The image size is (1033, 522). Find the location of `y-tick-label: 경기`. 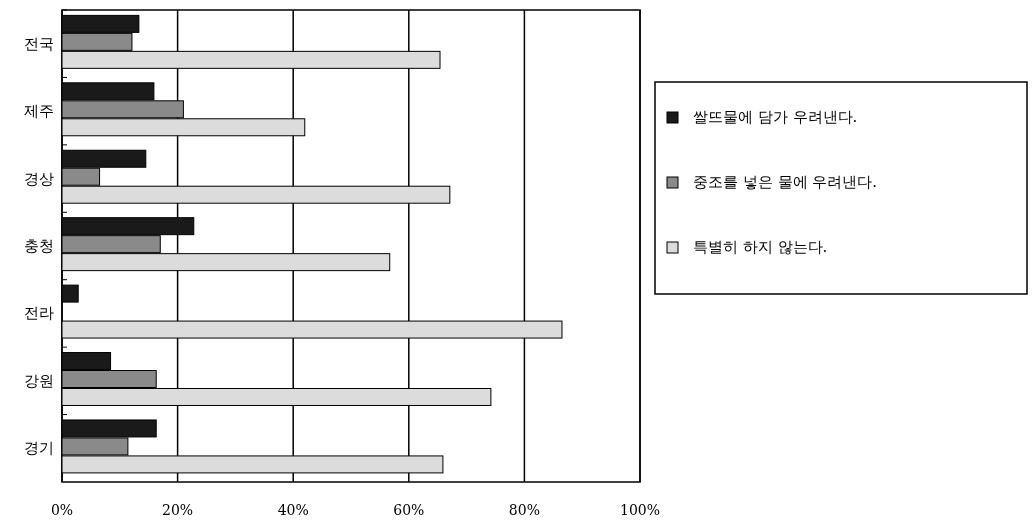

y-tick-label: 경기 is located at coordinates (39, 448).